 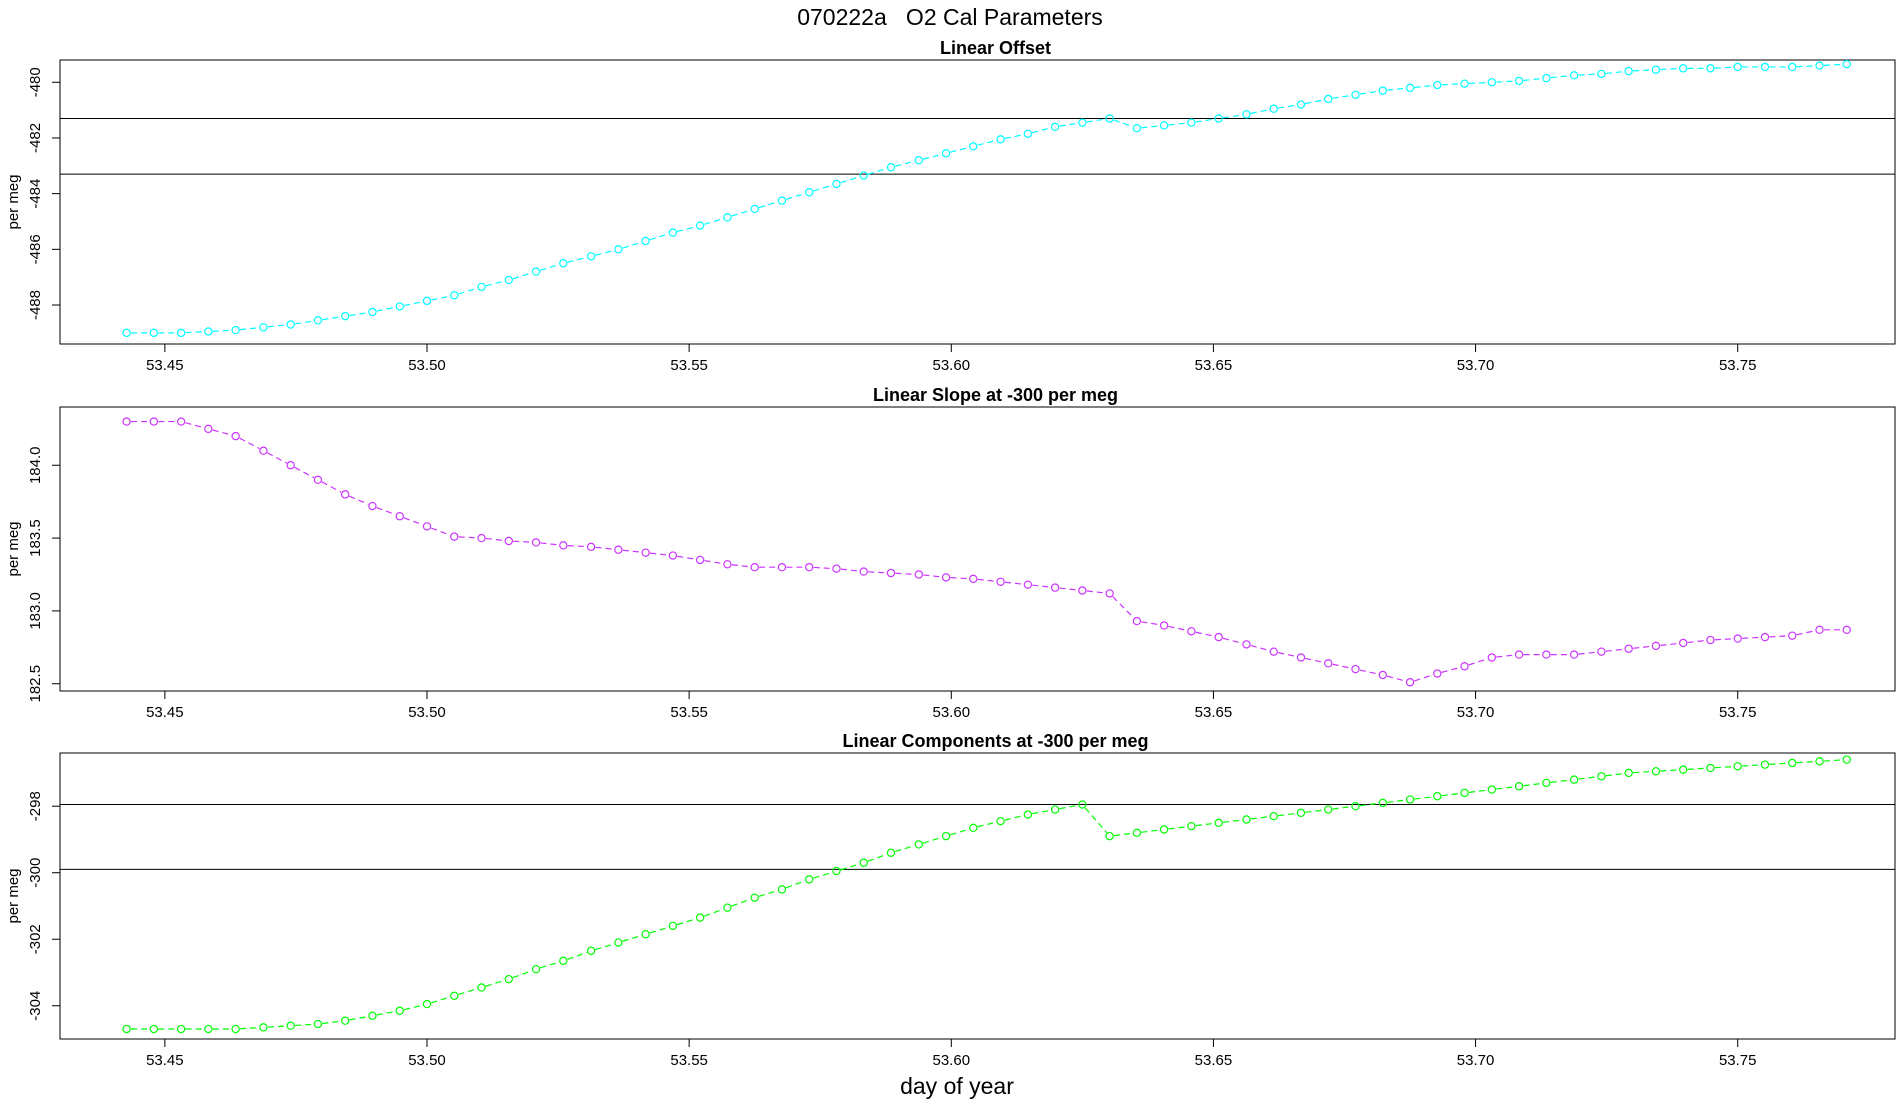 What do you see at coordinates (35, 873) in the screenshot?
I see `y-tick-label: -300` at bounding box center [35, 873].